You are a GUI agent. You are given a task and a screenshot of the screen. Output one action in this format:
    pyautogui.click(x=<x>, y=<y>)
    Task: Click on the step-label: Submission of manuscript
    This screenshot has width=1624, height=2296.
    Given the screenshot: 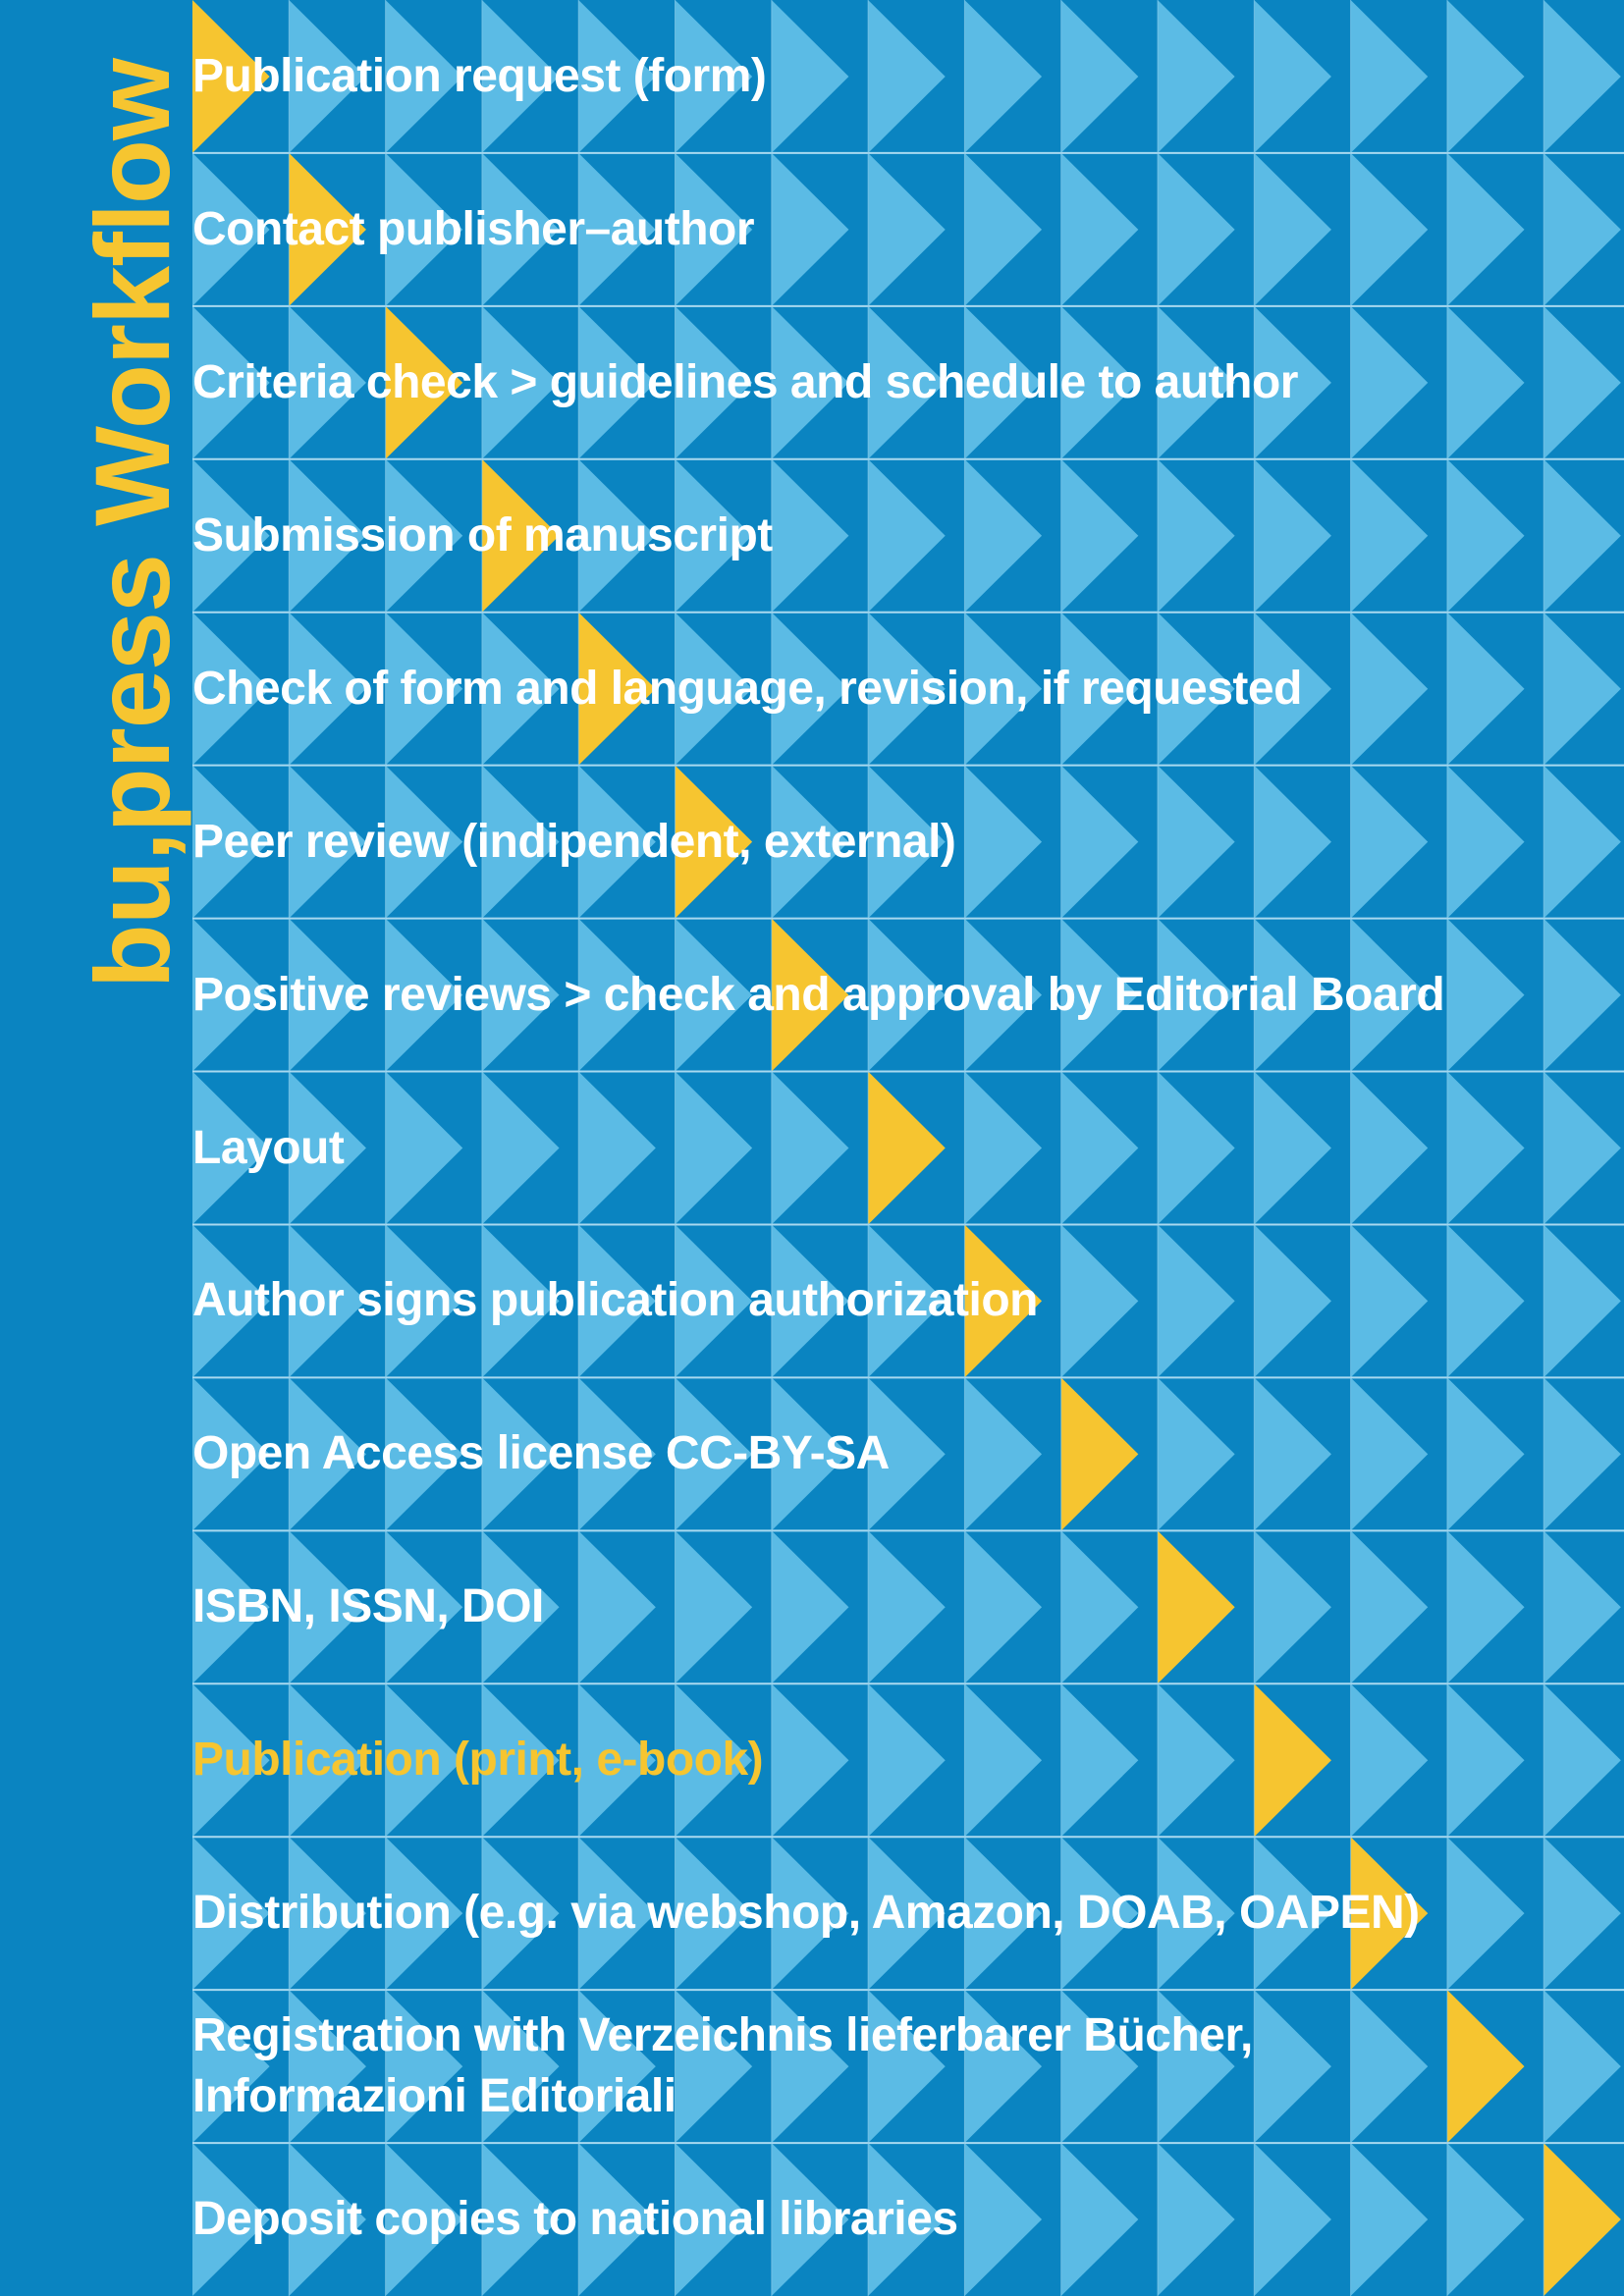 What is the action you would take?
    pyautogui.click(x=482, y=534)
    